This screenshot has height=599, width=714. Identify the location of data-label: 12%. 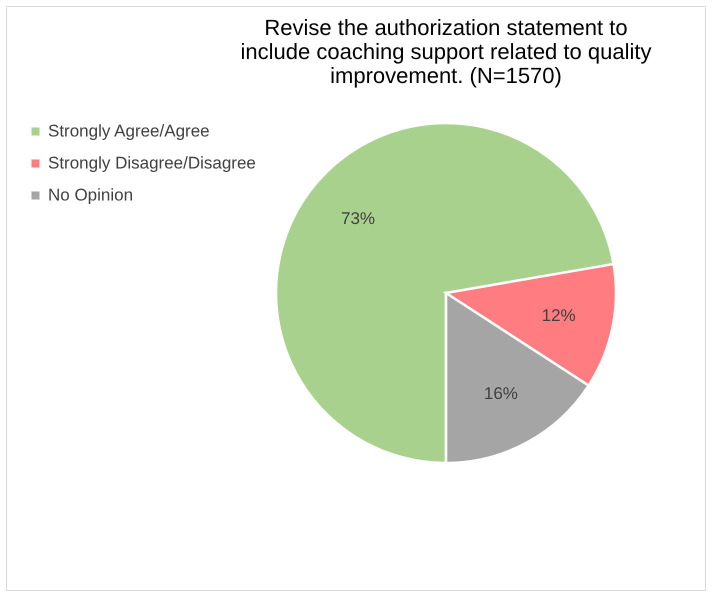
(559, 316).